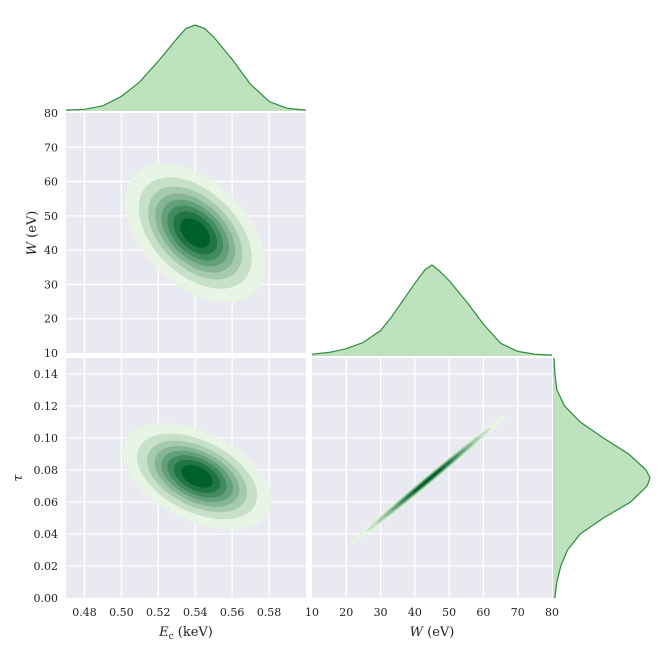  I want to click on marginal-ec-plot, so click(186, 67).